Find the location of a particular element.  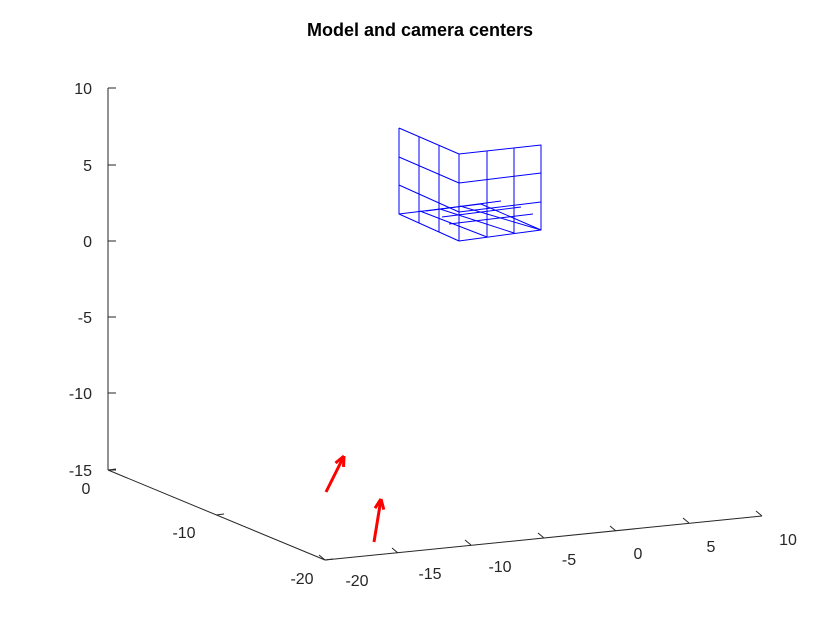

z-tick-label: 10 is located at coordinates (83, 89).